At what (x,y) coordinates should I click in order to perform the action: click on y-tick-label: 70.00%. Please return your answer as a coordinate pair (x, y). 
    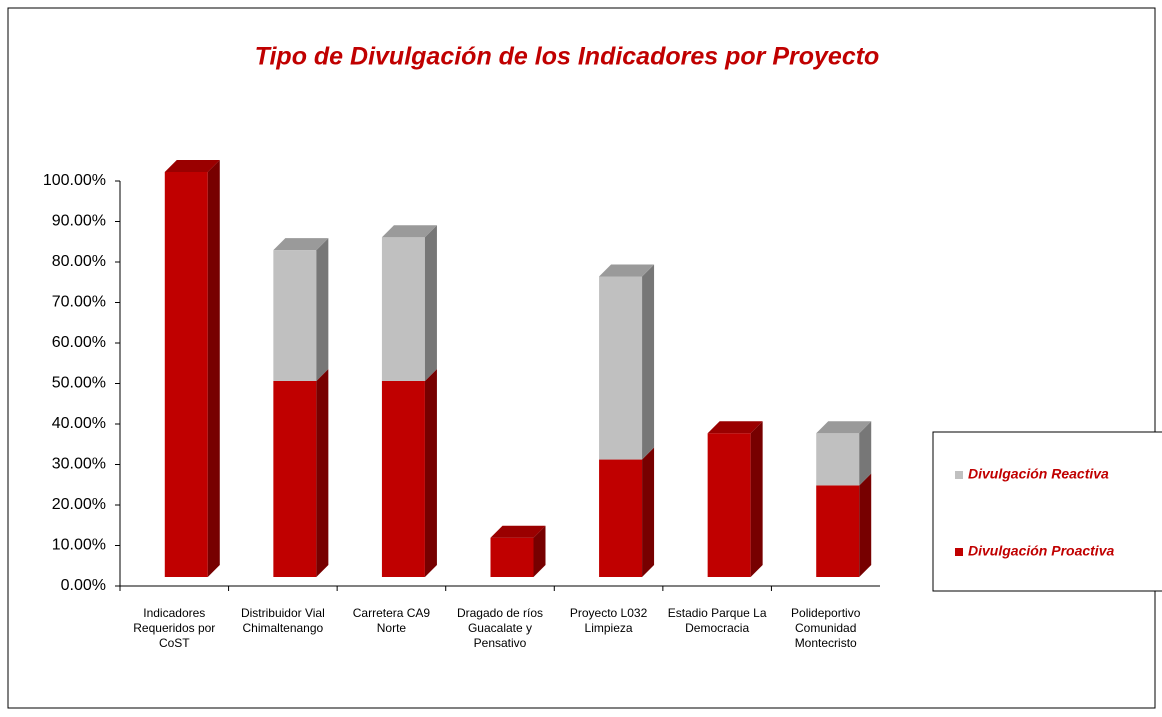
    Looking at the image, I should click on (79, 302).